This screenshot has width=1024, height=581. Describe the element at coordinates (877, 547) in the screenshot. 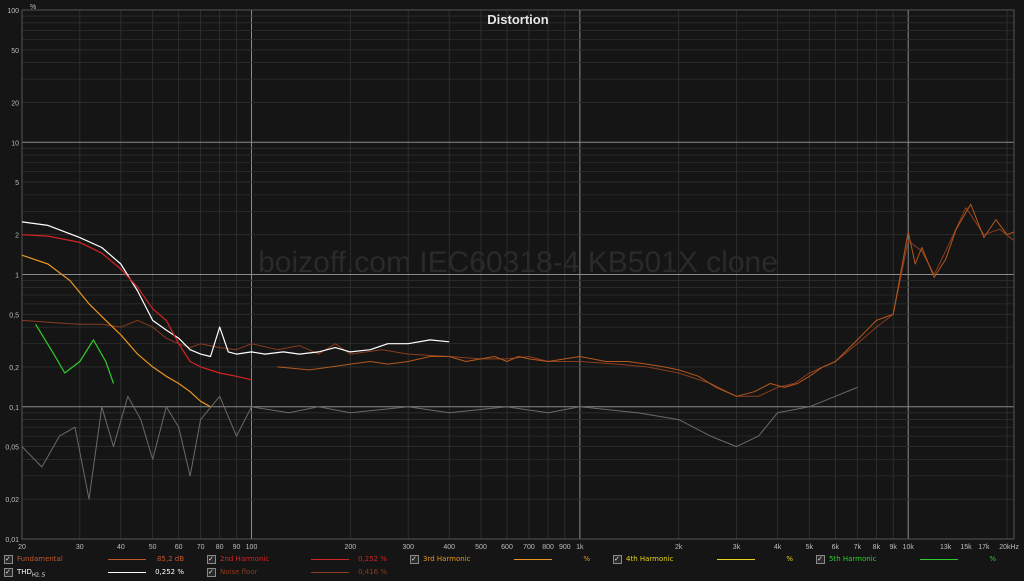

I see `x-tick-label: 8k` at that location.